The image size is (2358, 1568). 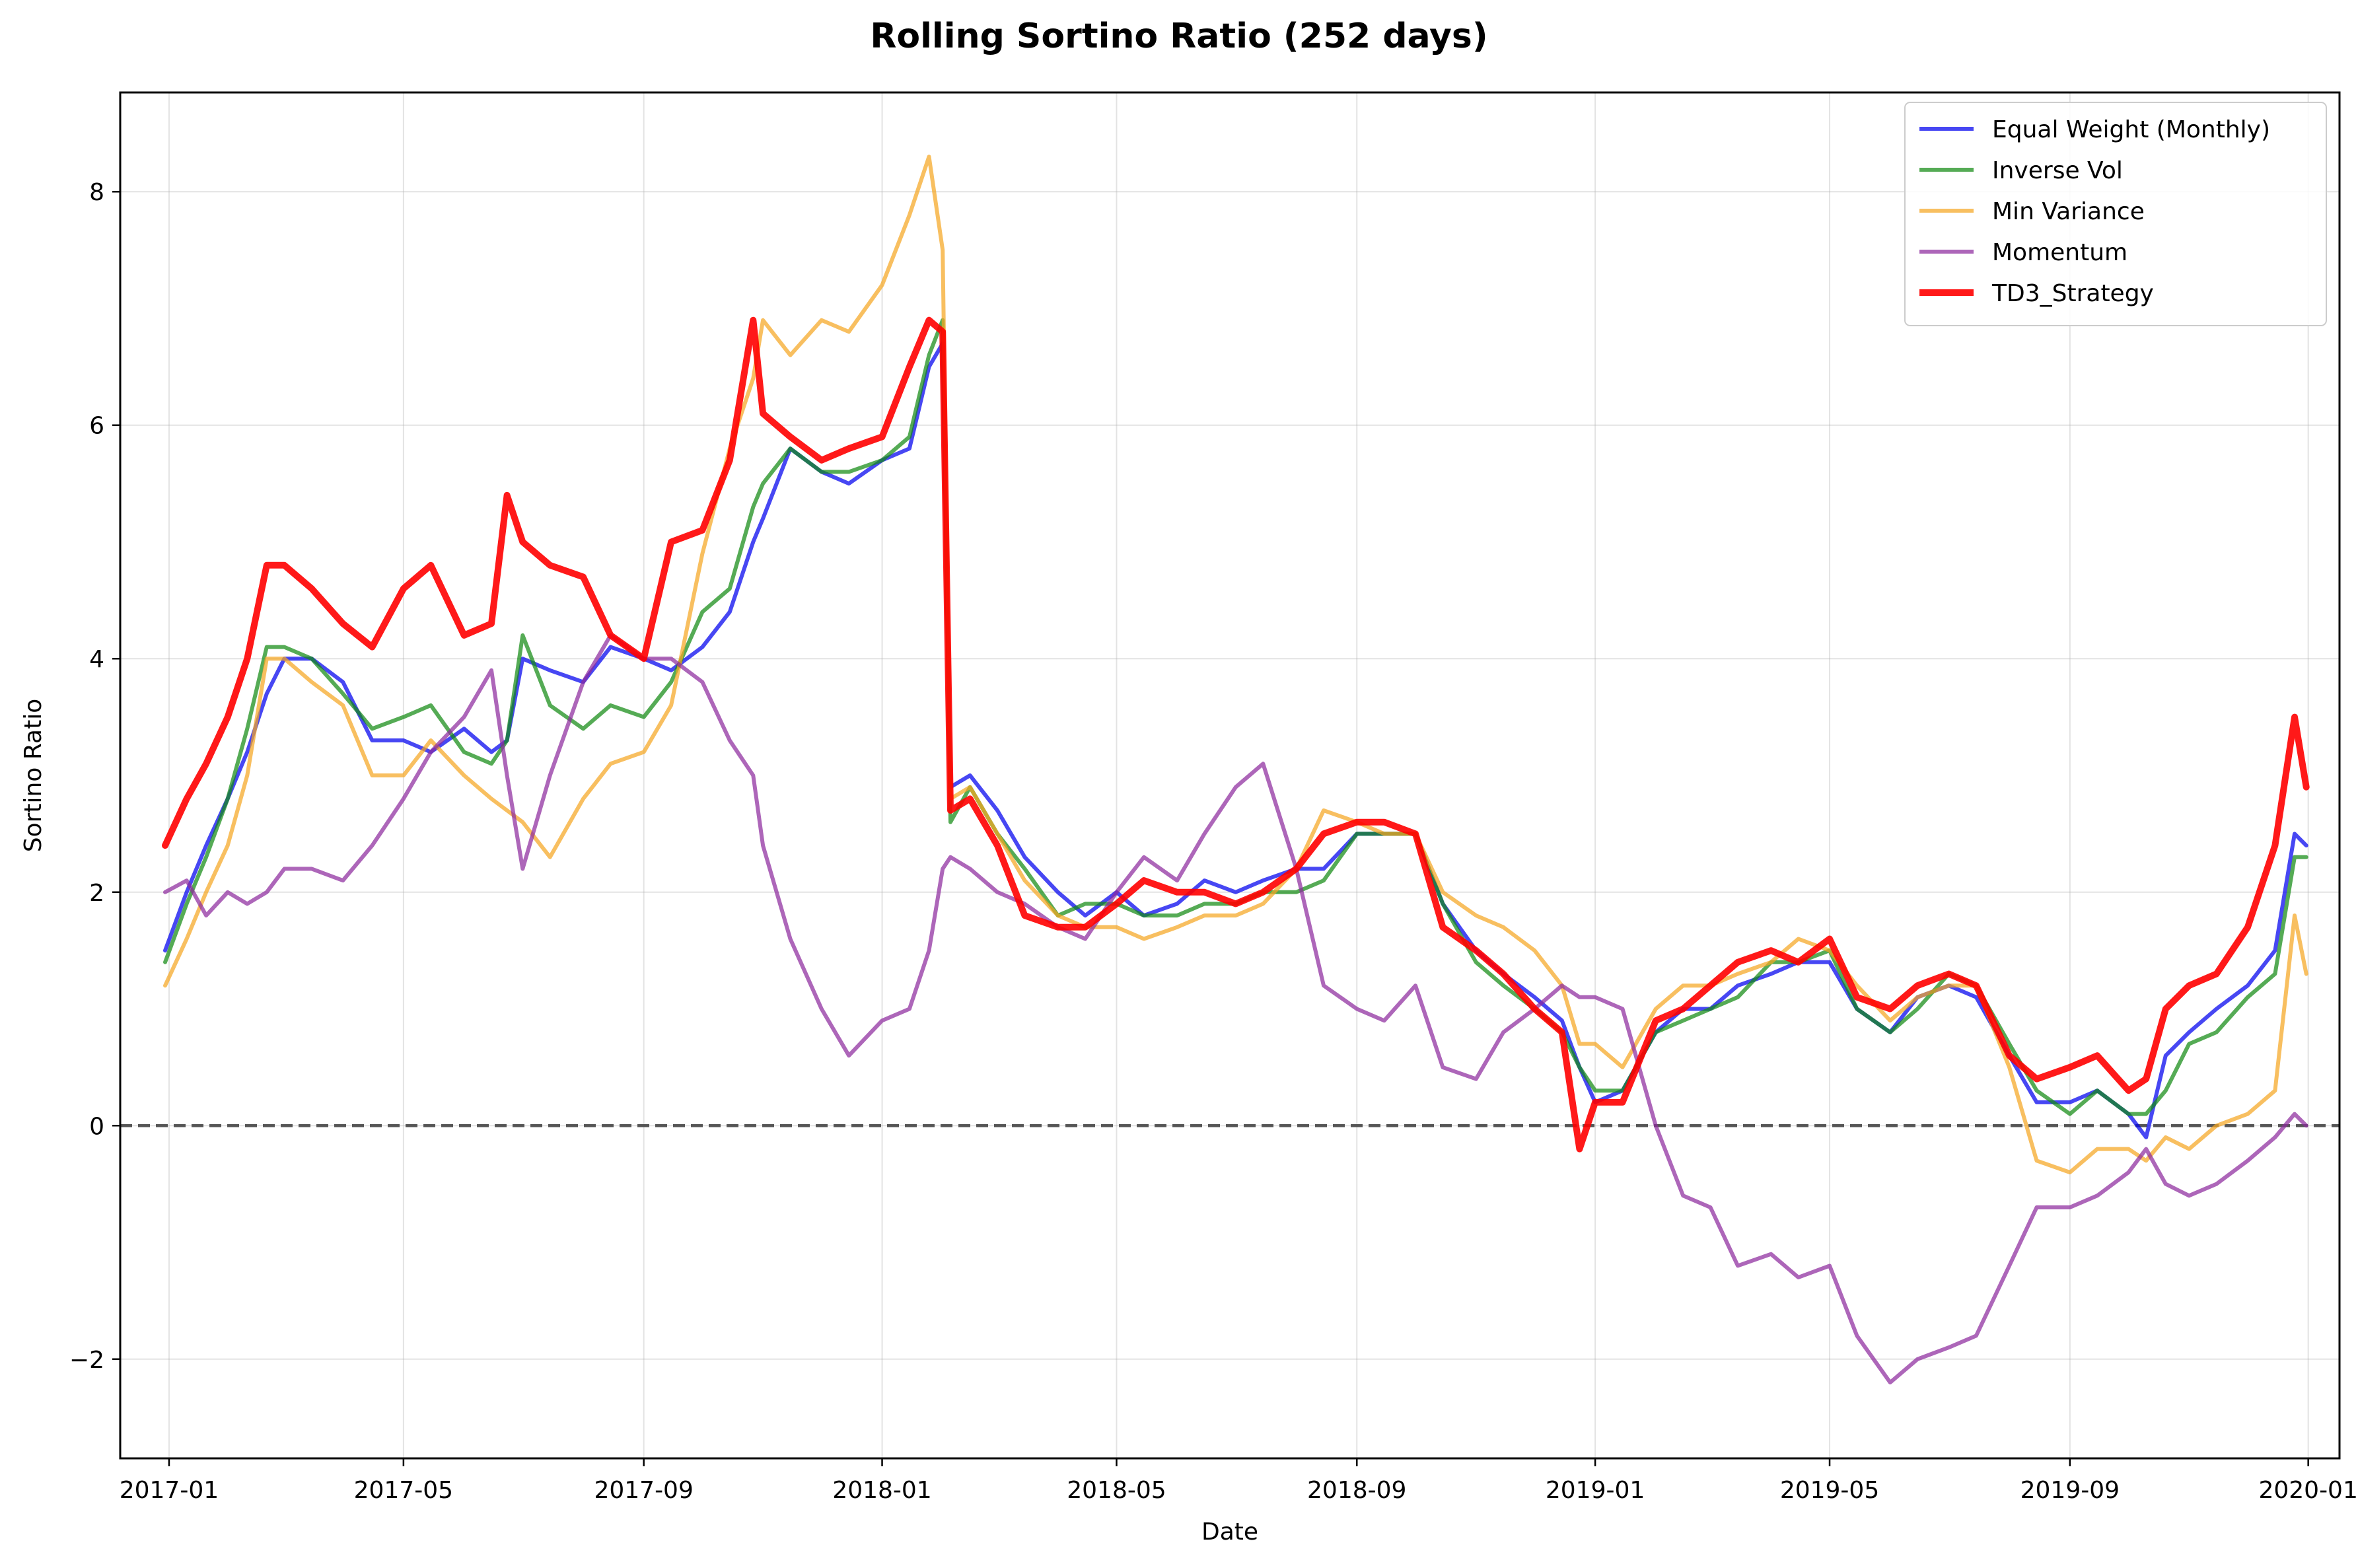 I want to click on y-tick-label: 8, so click(x=96, y=192).